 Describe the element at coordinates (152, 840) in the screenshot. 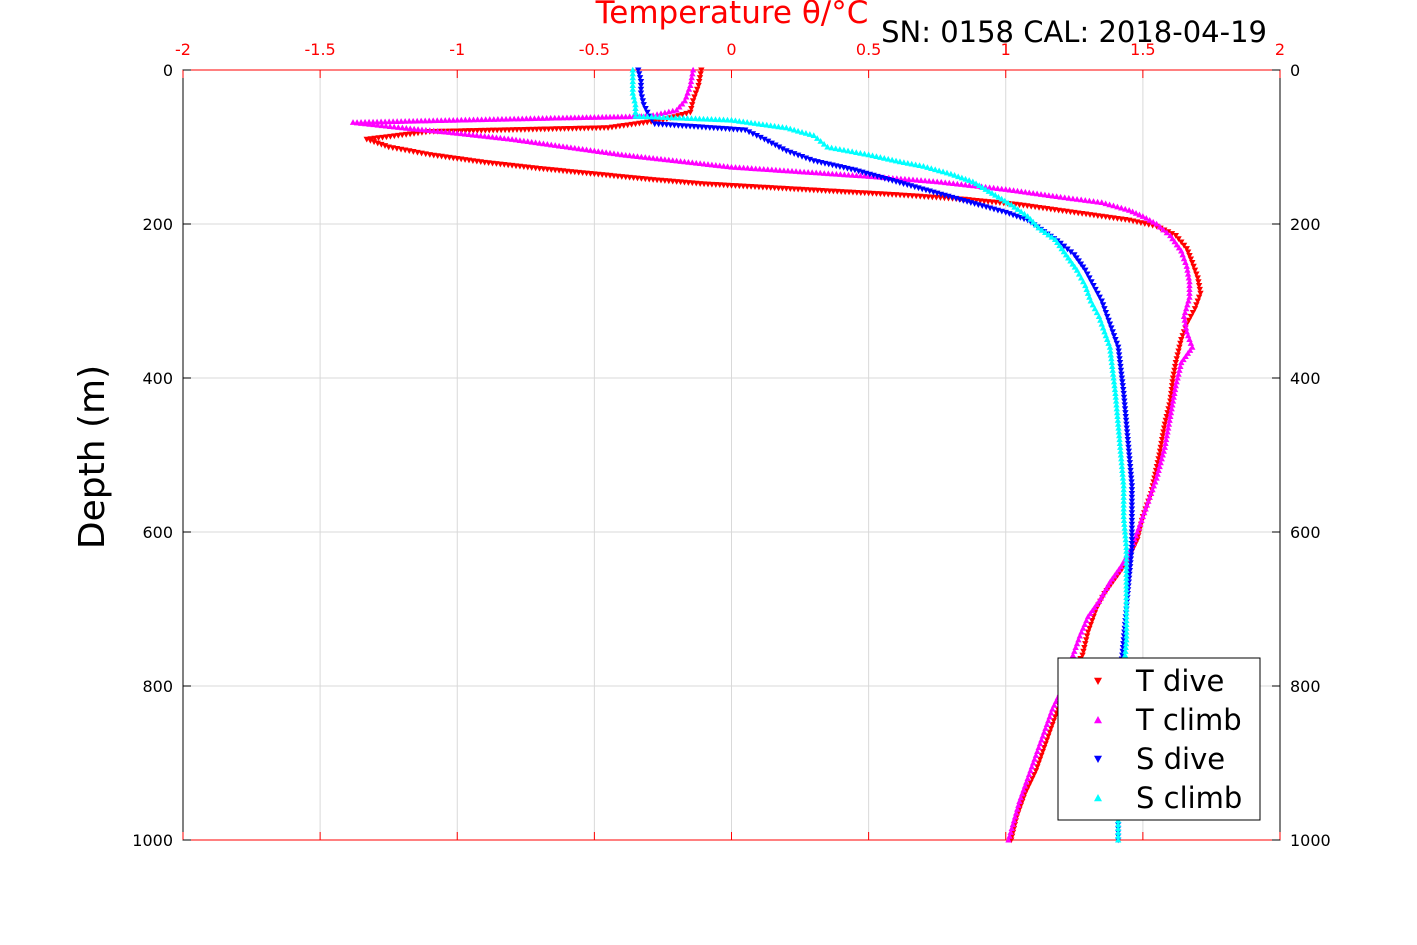

I see `y-tick-label: 1000` at that location.